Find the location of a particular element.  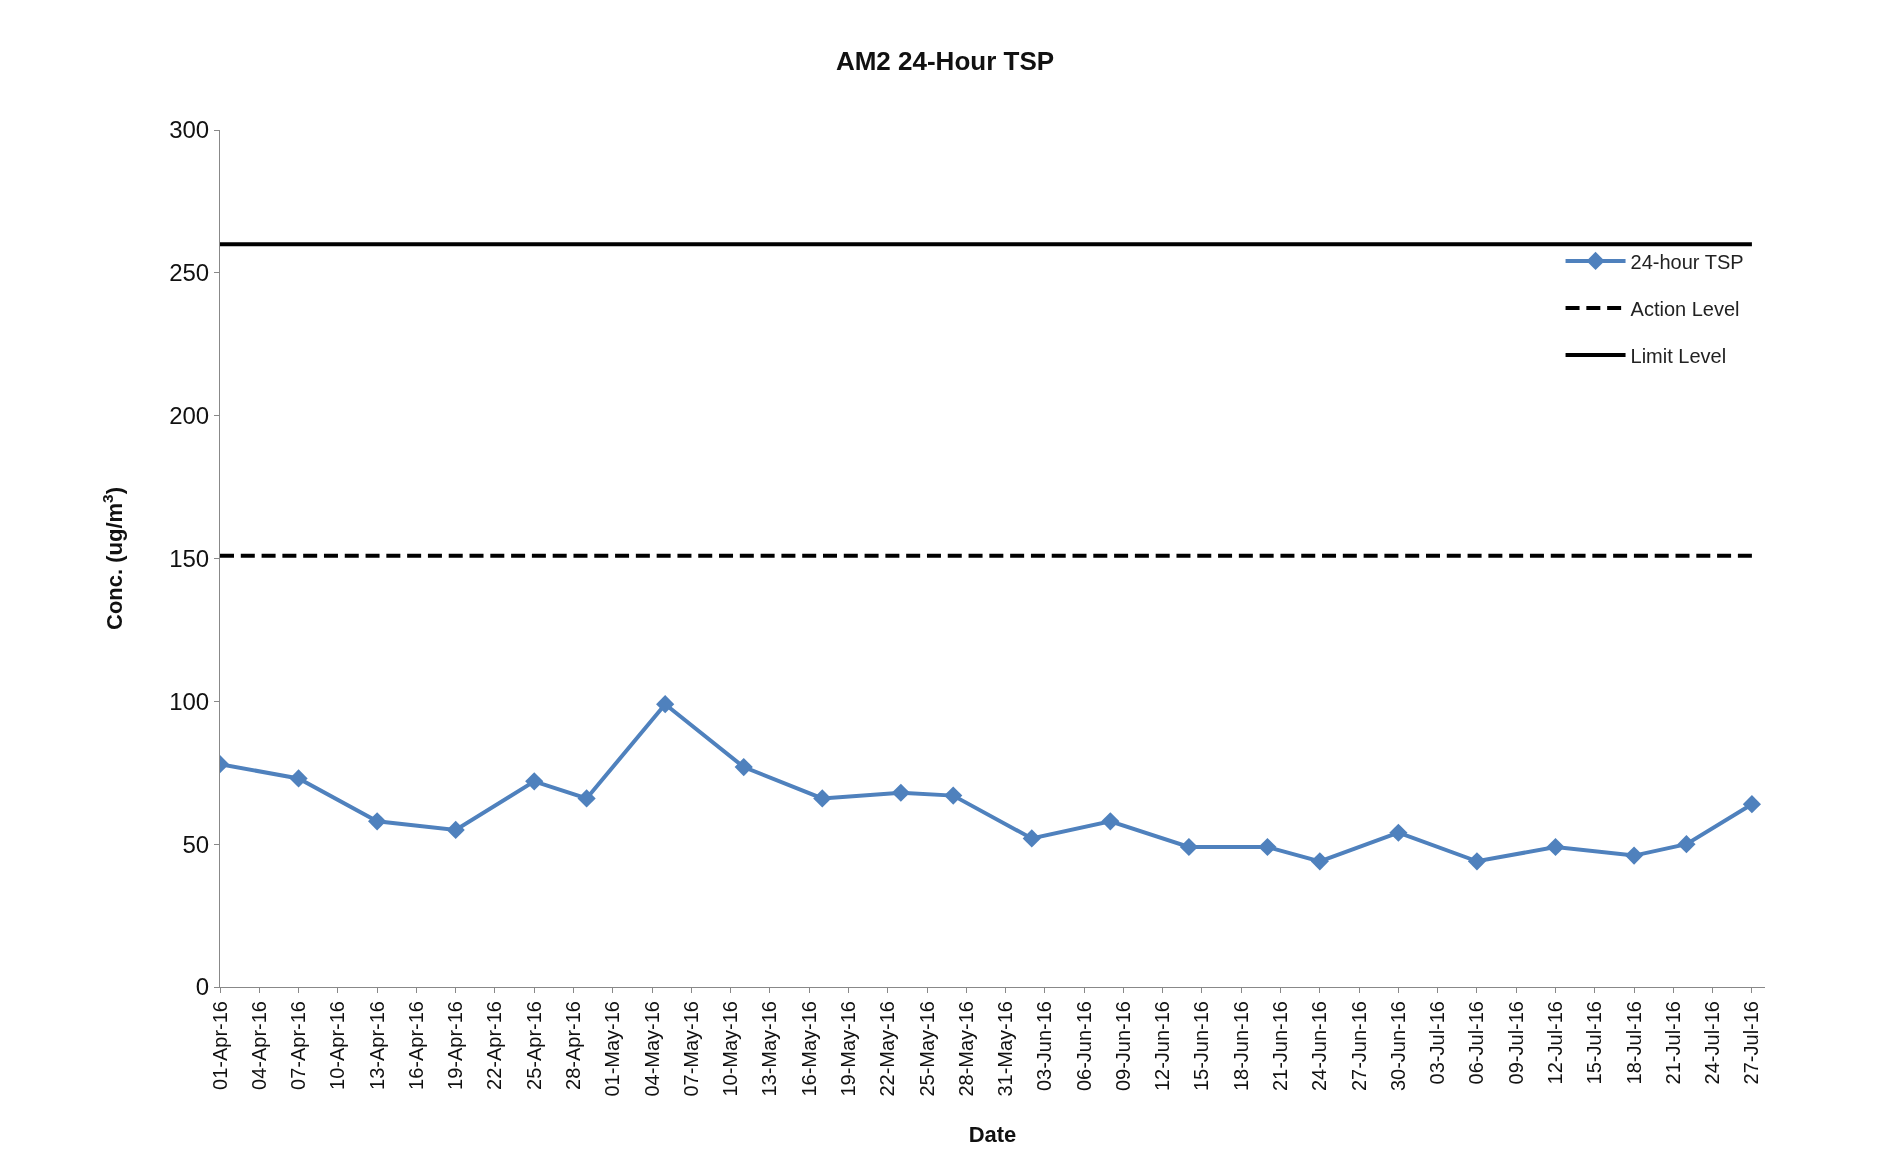

x-tick-label: 06-Jul-16 is located at coordinates (1476, 1043).